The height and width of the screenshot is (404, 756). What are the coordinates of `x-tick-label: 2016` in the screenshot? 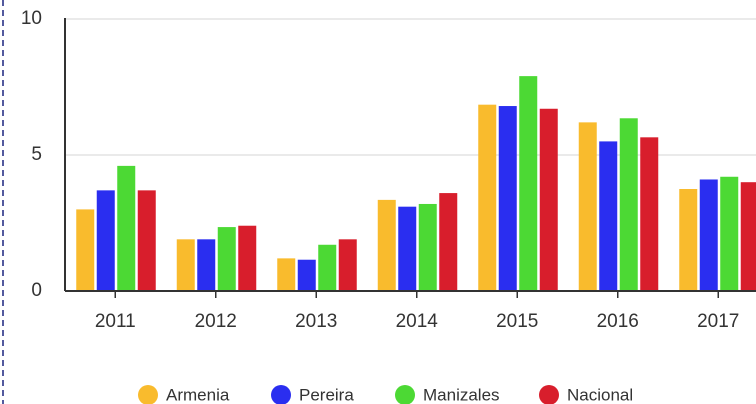 It's located at (618, 321).